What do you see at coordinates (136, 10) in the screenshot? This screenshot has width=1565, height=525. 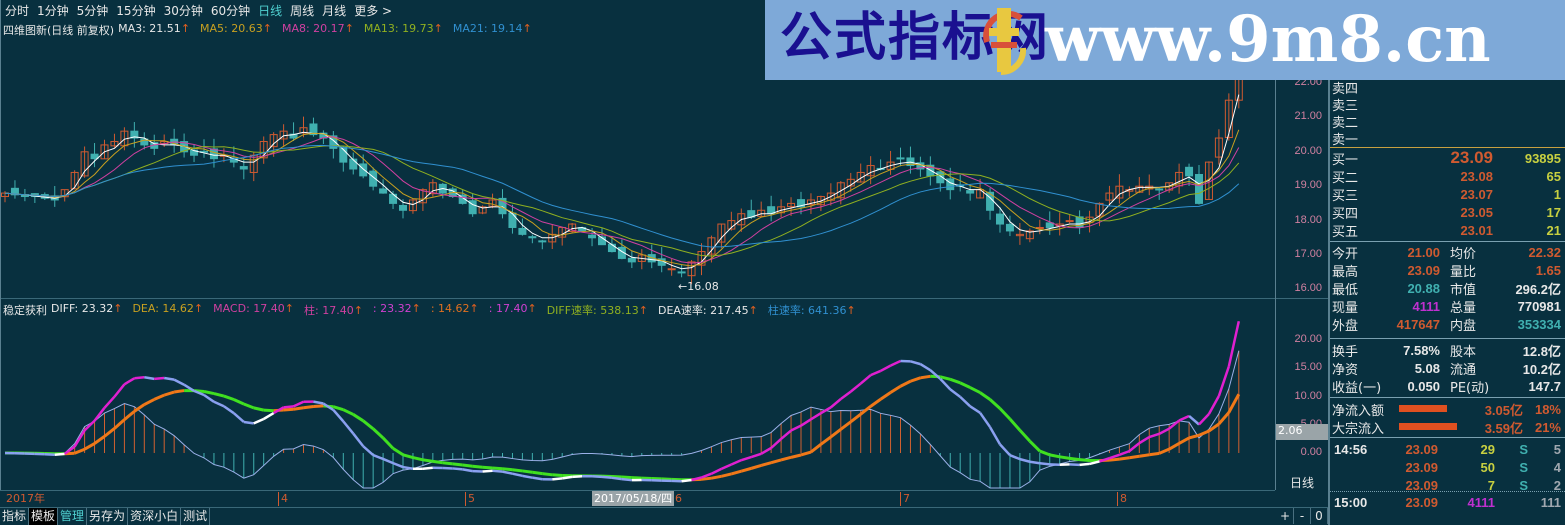 I see `period-3: 15分钟` at bounding box center [136, 10].